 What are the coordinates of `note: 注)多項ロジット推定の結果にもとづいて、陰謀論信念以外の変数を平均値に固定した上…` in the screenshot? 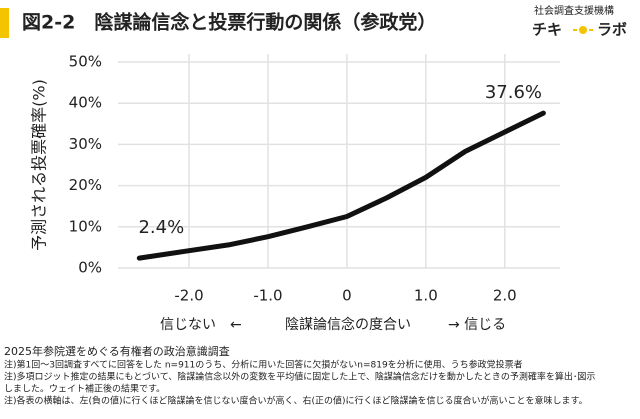 It's located at (299, 377).